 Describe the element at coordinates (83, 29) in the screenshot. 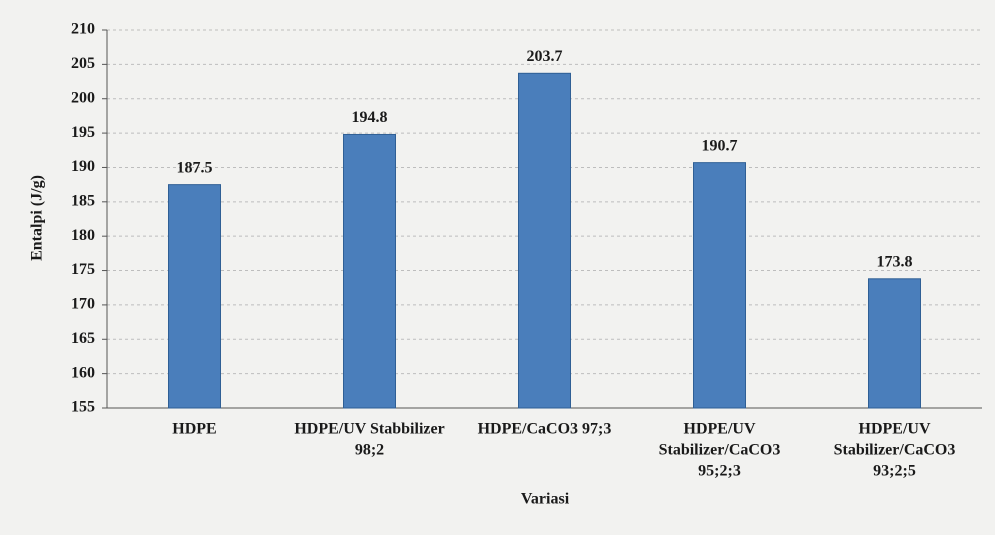

I see `y-tick-label: 210` at that location.